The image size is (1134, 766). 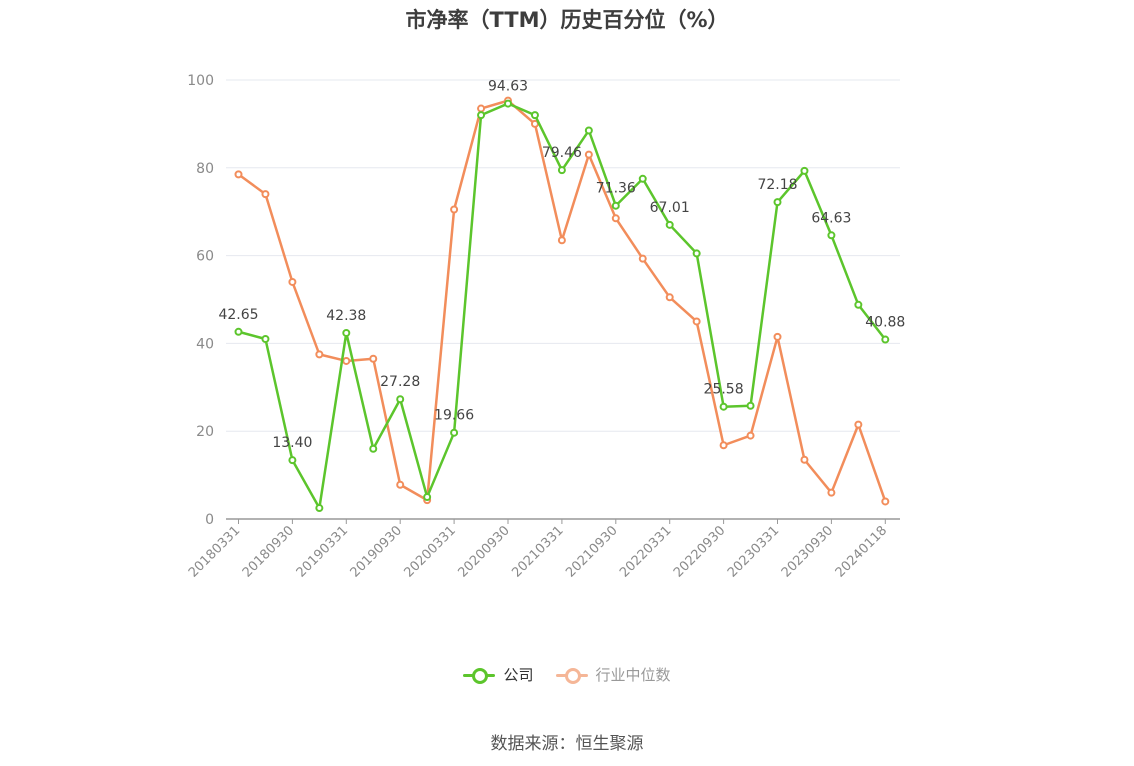 I want to click on x-tick-label: 20180930, so click(x=268, y=551).